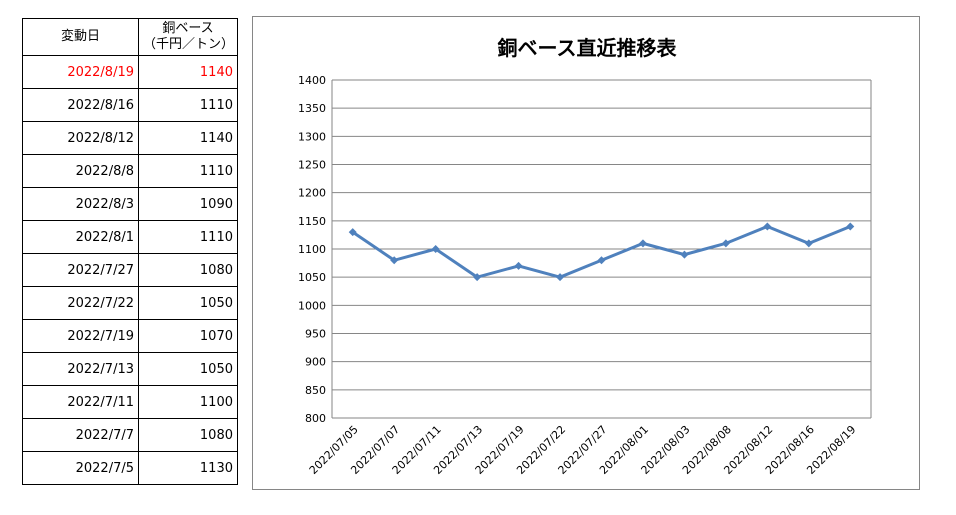  I want to click on header-price: 銅ベース （千円／トン）, so click(188, 37).